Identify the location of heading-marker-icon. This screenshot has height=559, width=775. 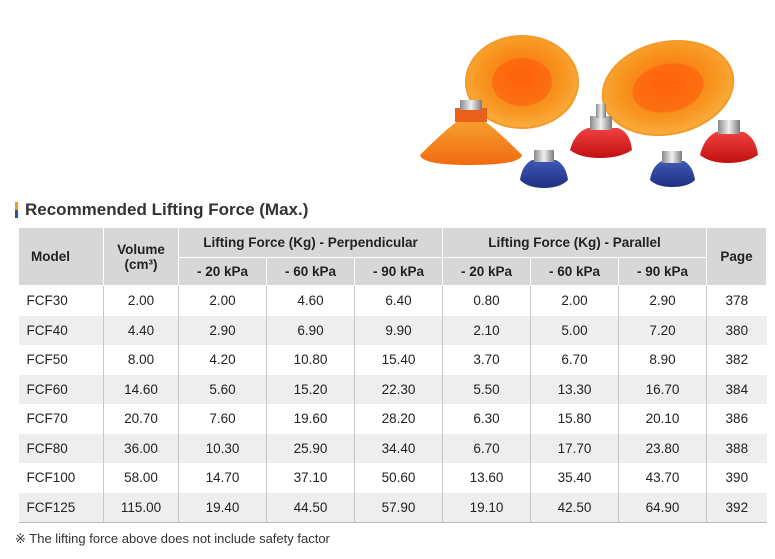
(16, 210).